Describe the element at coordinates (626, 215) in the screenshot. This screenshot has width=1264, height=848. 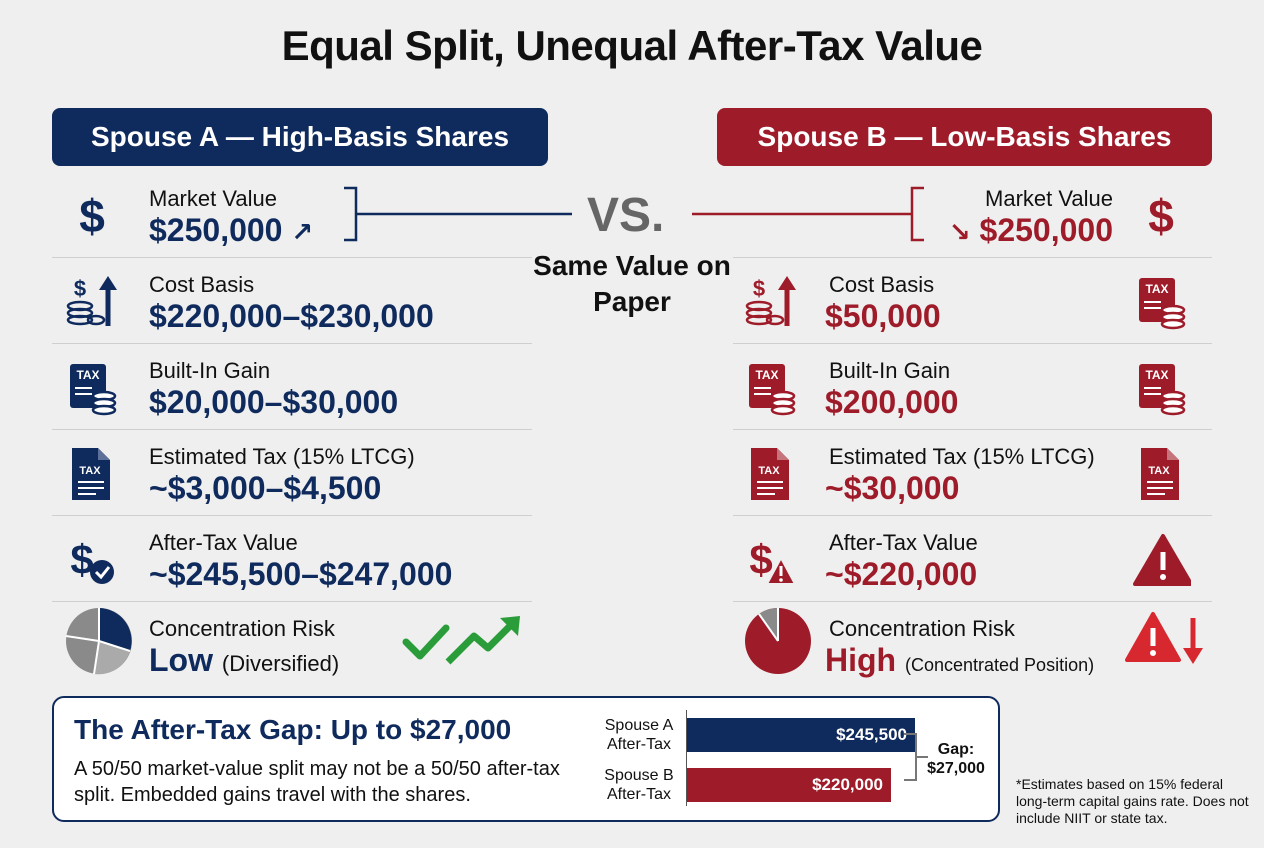
I see `vs-label: VS.` at that location.